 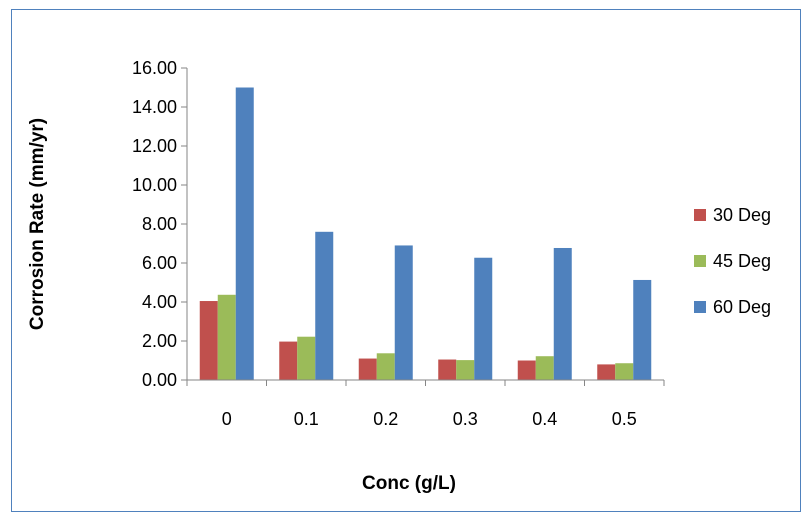 What do you see at coordinates (154, 68) in the screenshot?
I see `y-tick-label: 16.00` at bounding box center [154, 68].